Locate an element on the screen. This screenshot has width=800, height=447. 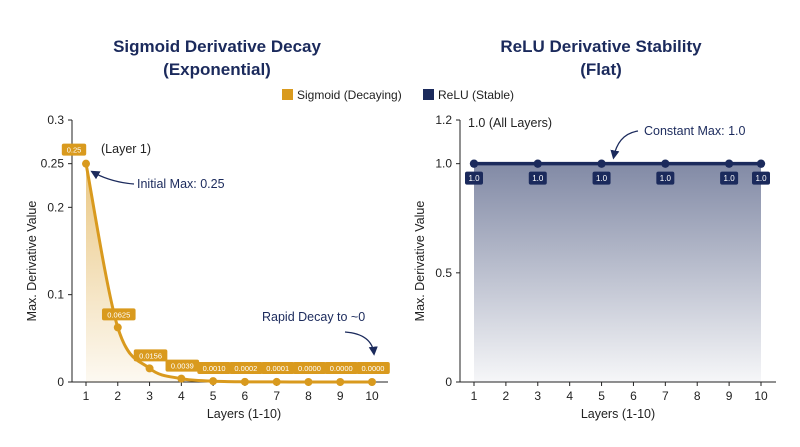
right-chart-title-line2: (Flat) is located at coordinates (601, 69).